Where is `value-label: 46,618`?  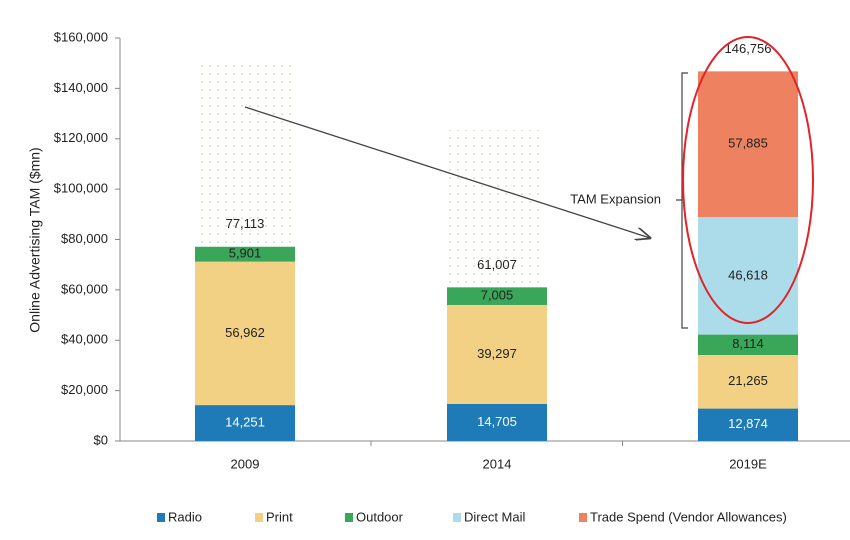
value-label: 46,618 is located at coordinates (748, 274).